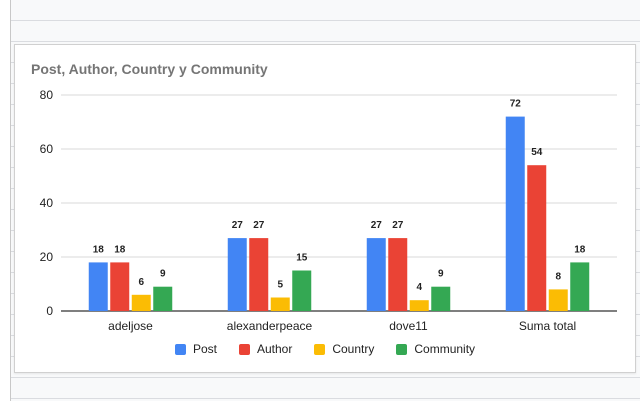  Describe the element at coordinates (47, 95) in the screenshot. I see `y-tick-label: 80` at that location.